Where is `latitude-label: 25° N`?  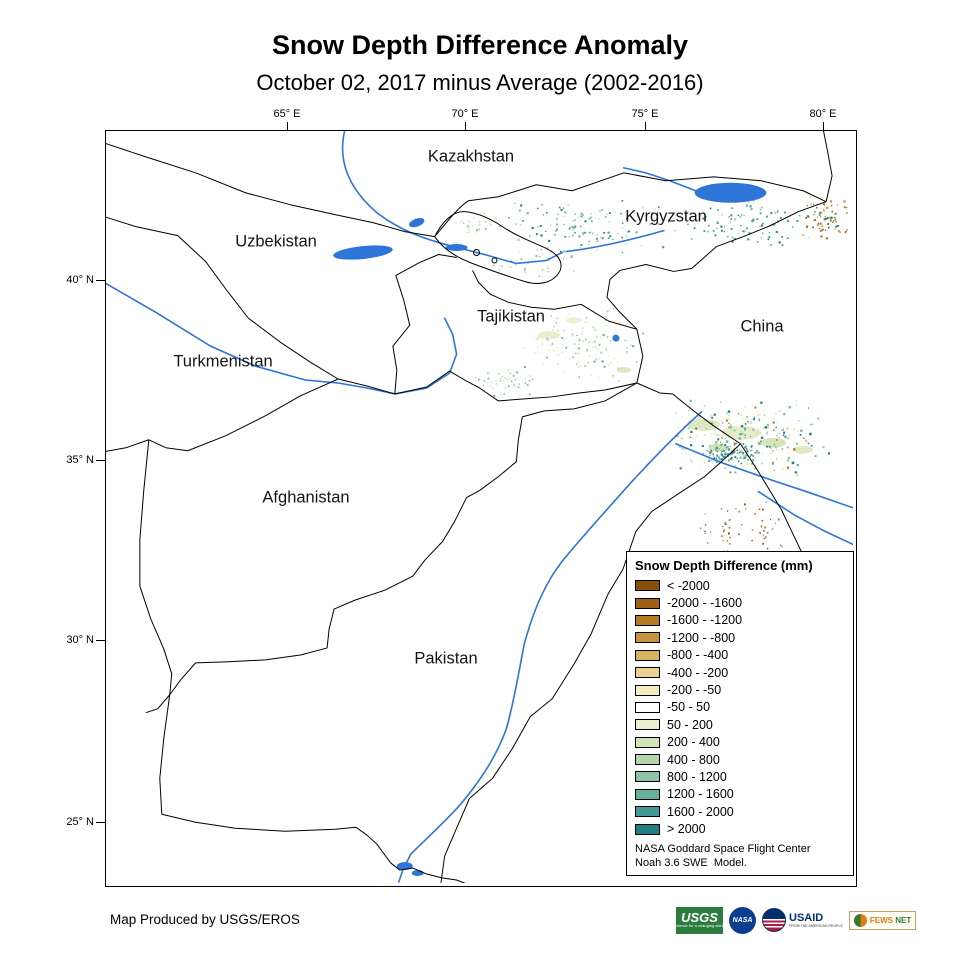 latitude-label: 25° N is located at coordinates (80, 822).